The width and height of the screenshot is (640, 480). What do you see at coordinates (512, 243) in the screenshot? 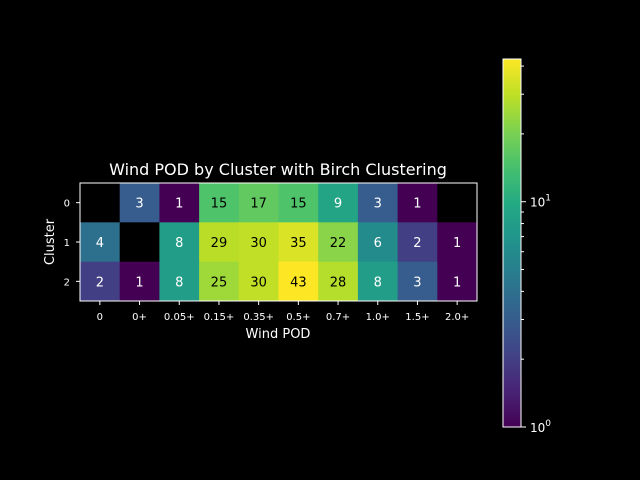
I see `colorbar` at bounding box center [512, 243].